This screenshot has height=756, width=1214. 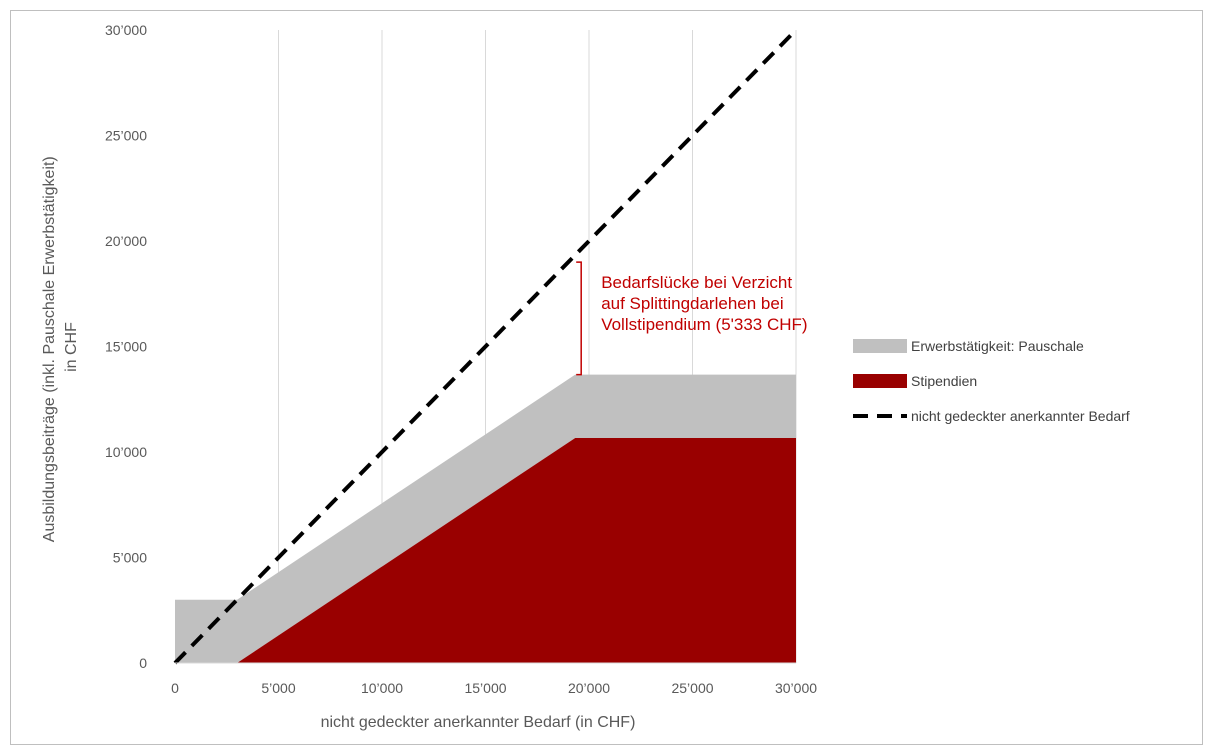 What do you see at coordinates (126, 241) in the screenshot?
I see `y-tick-label: 20’000` at bounding box center [126, 241].